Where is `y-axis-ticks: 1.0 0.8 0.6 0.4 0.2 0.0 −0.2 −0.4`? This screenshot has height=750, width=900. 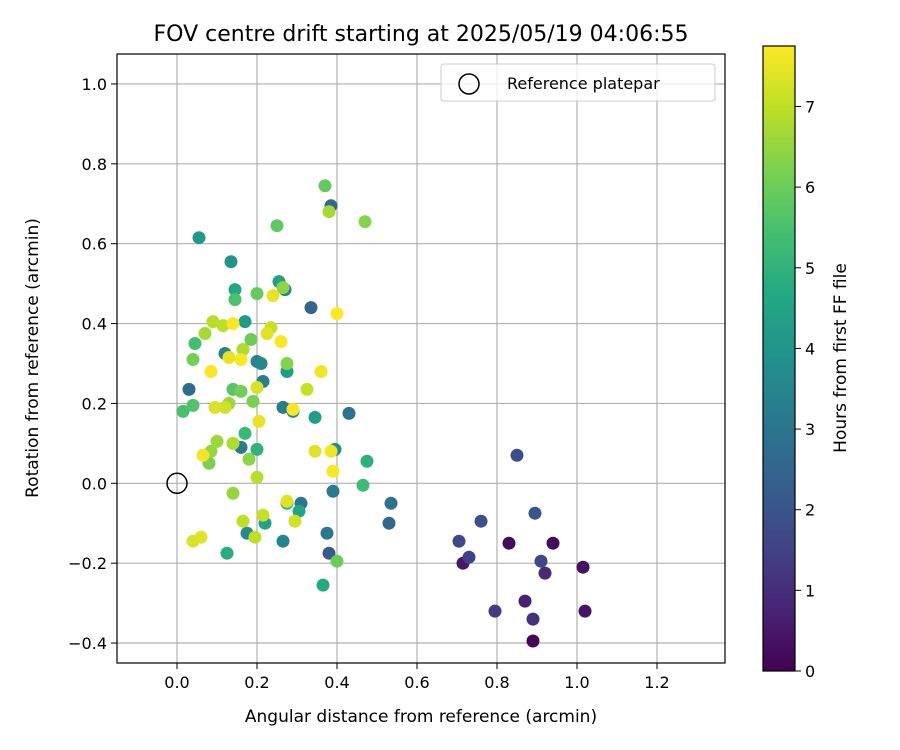
y-axis-ticks: 1.0 0.8 0.6 0.4 0.2 0.0 −0.2 −0.4 is located at coordinates (92, 364).